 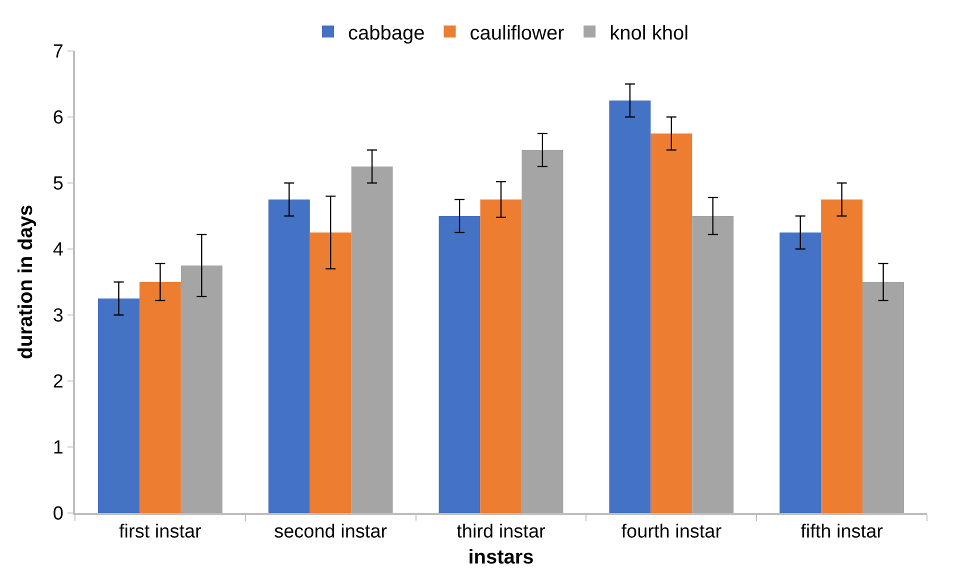 I want to click on y-tick-label: 3, so click(x=58, y=316).